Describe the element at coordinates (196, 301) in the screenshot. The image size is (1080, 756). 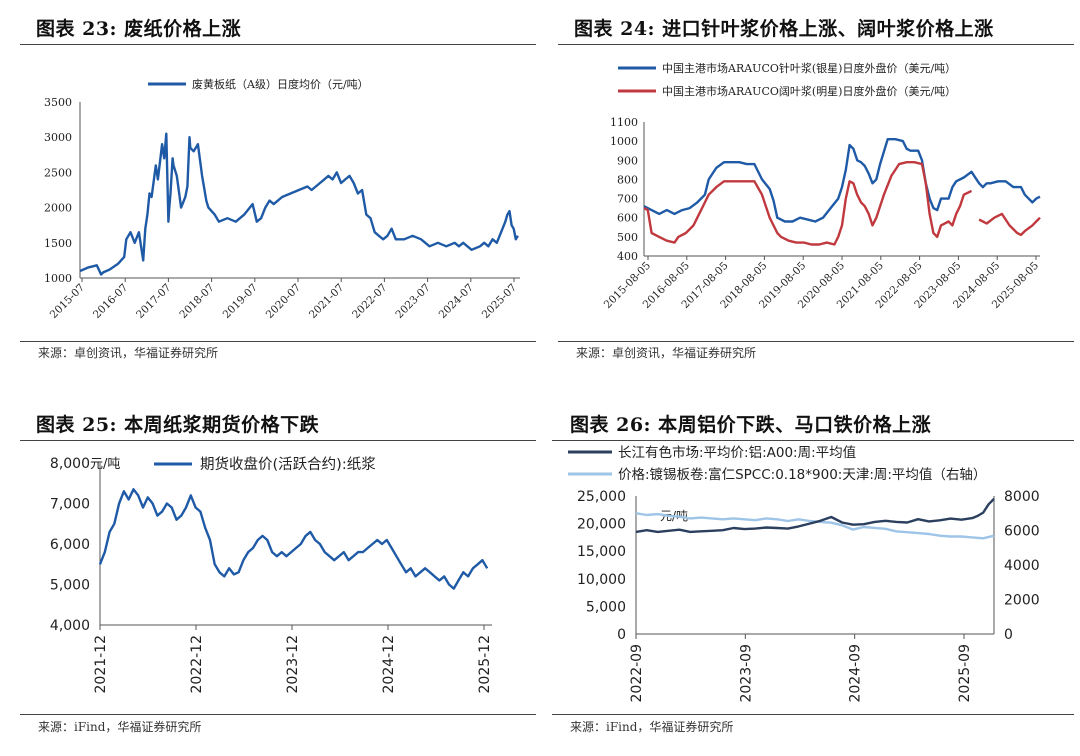
I see `x-tick-label: 2018-07` at that location.